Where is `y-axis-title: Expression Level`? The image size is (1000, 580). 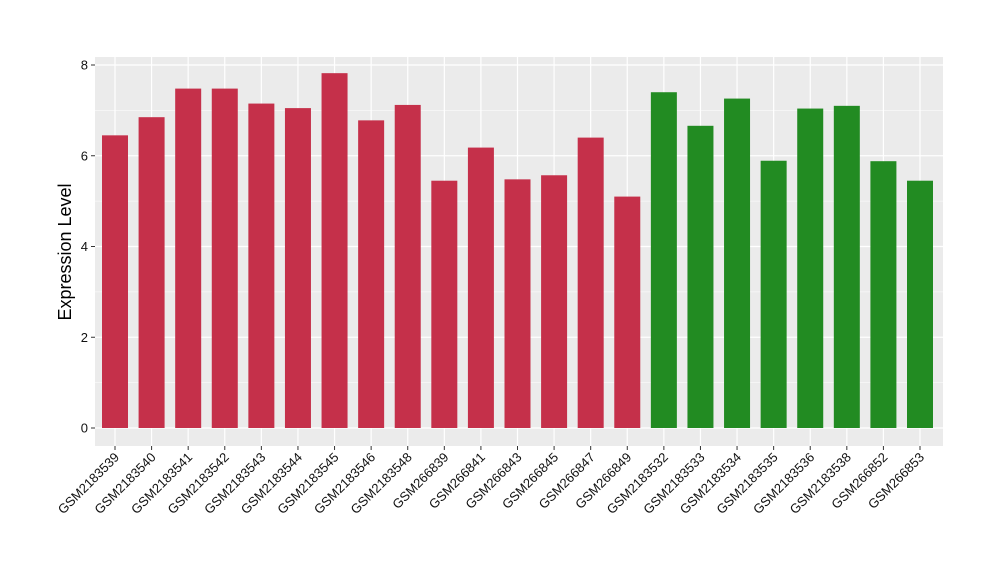
y-axis-title: Expression Level is located at coordinates (65, 251).